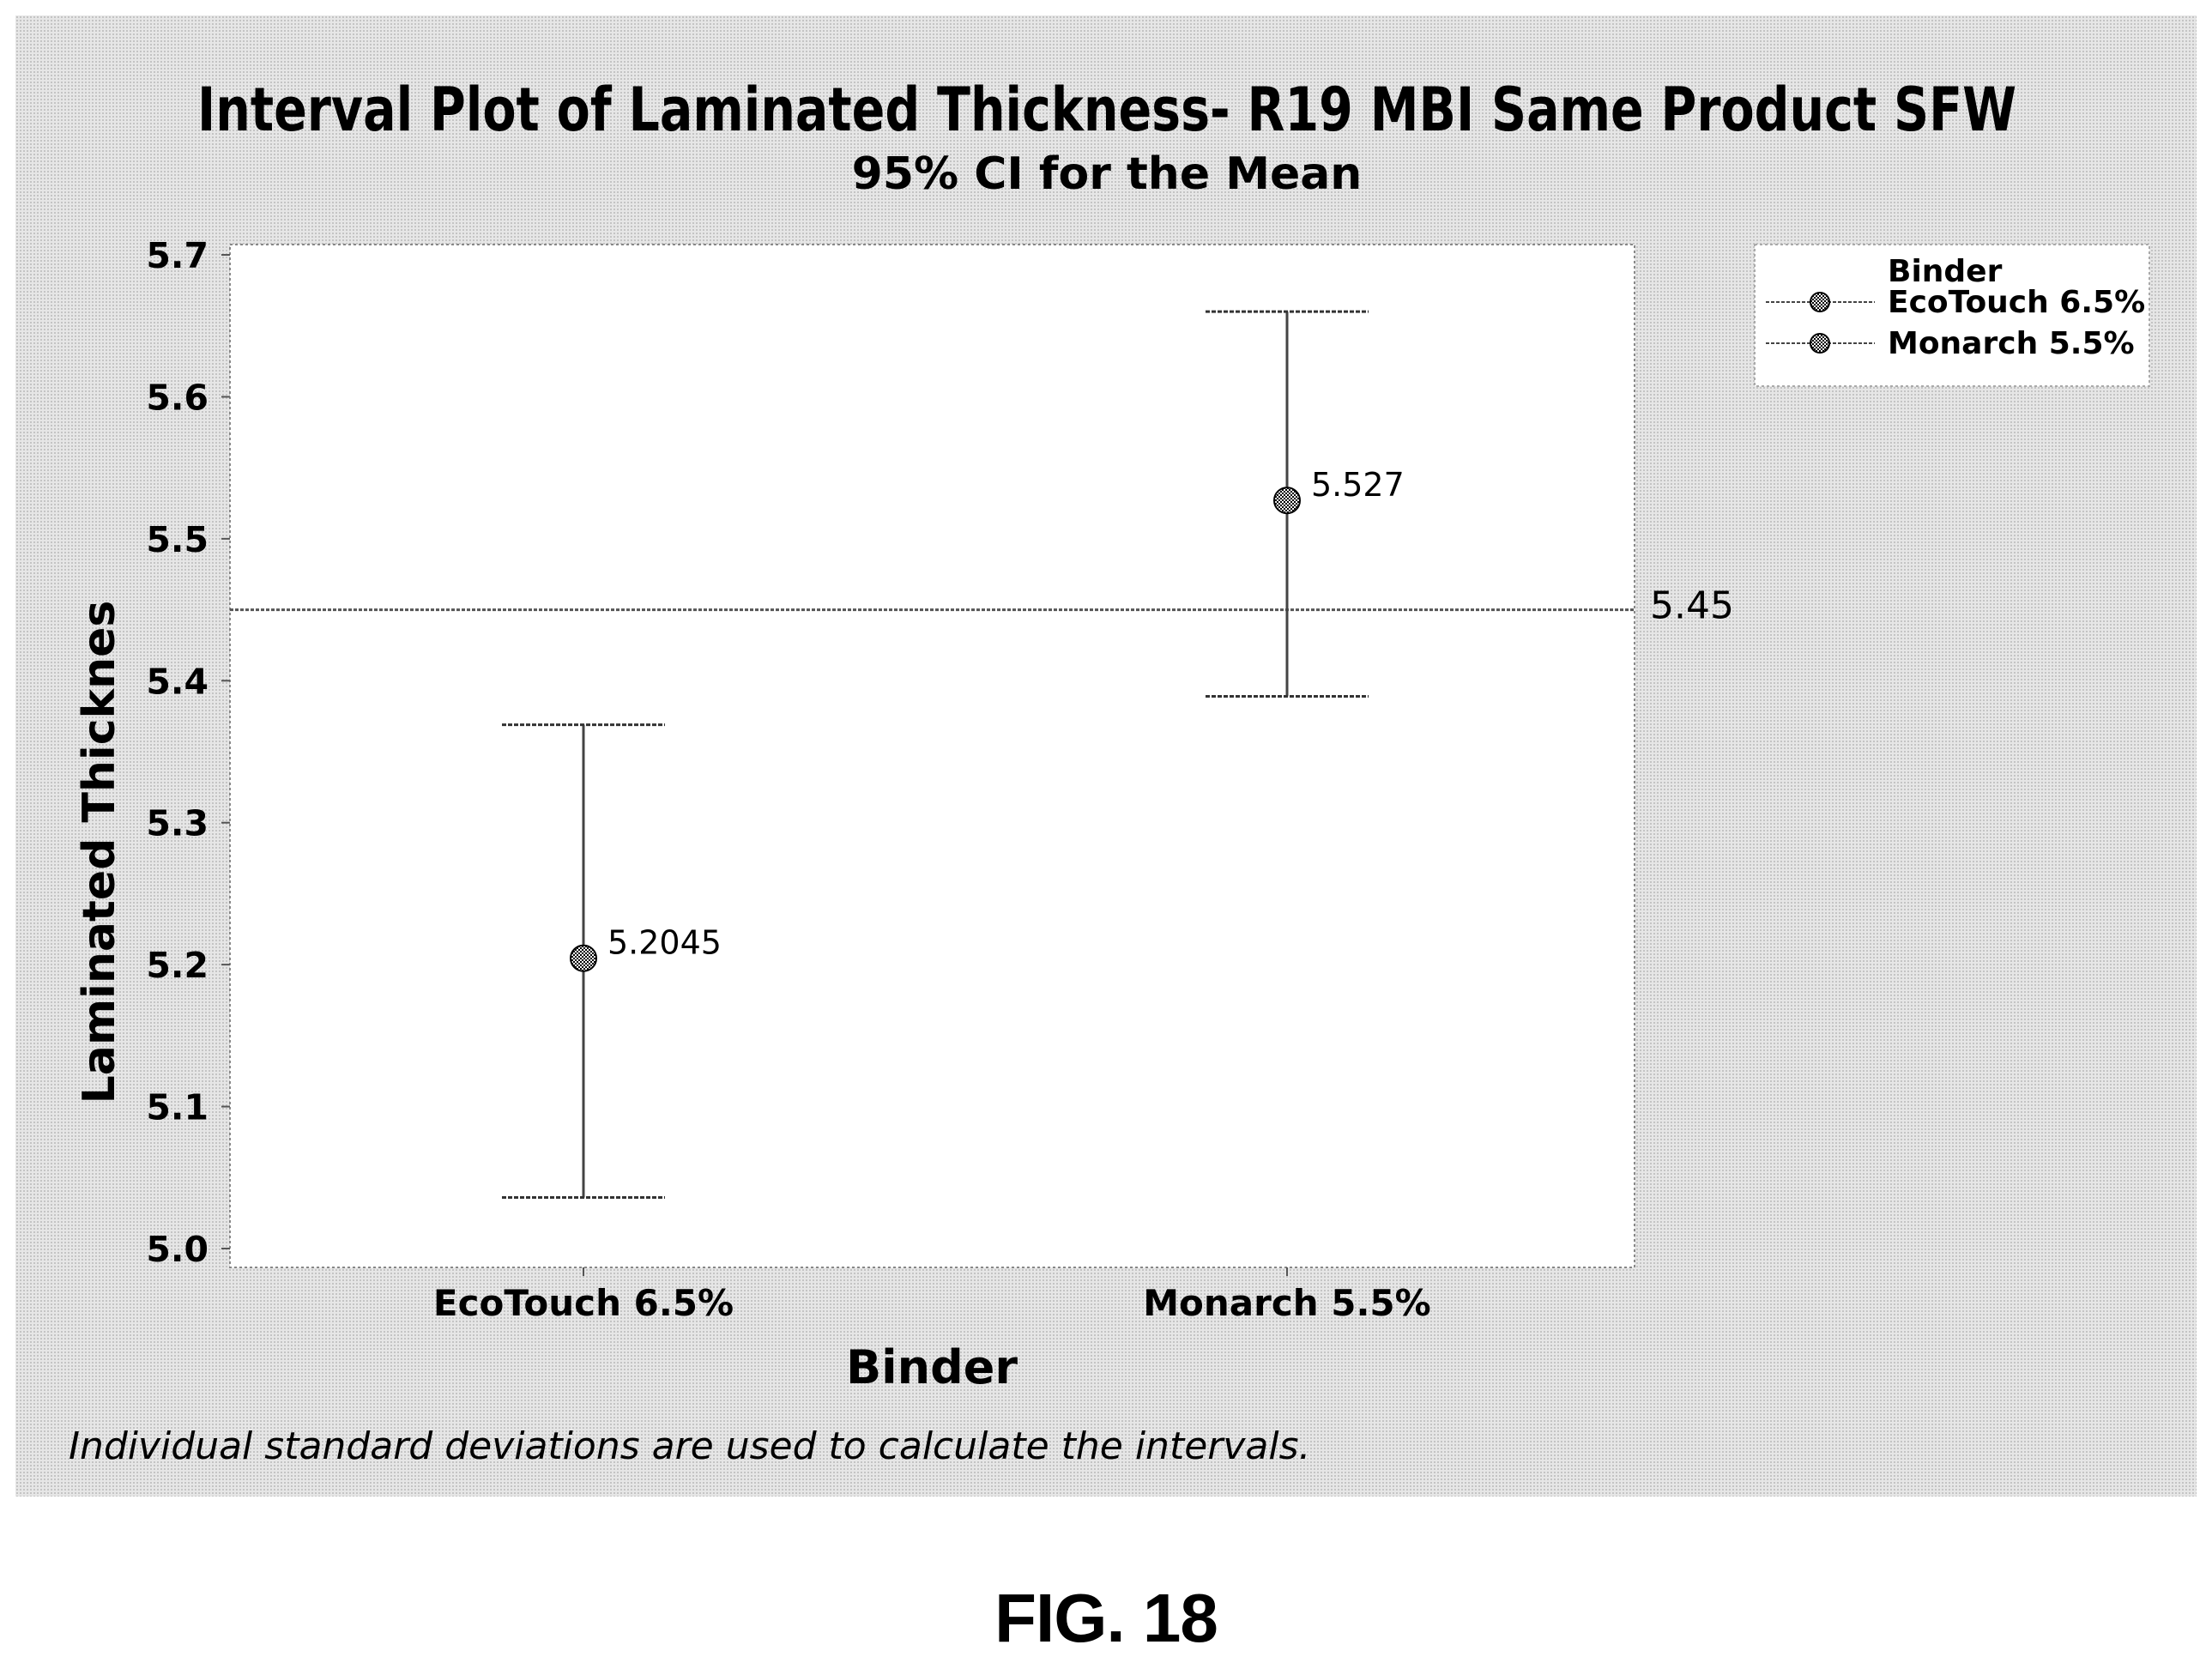 This screenshot has width=2212, height=1669. I want to click on y-axis-label: Laminated Thicknes, so click(99, 852).